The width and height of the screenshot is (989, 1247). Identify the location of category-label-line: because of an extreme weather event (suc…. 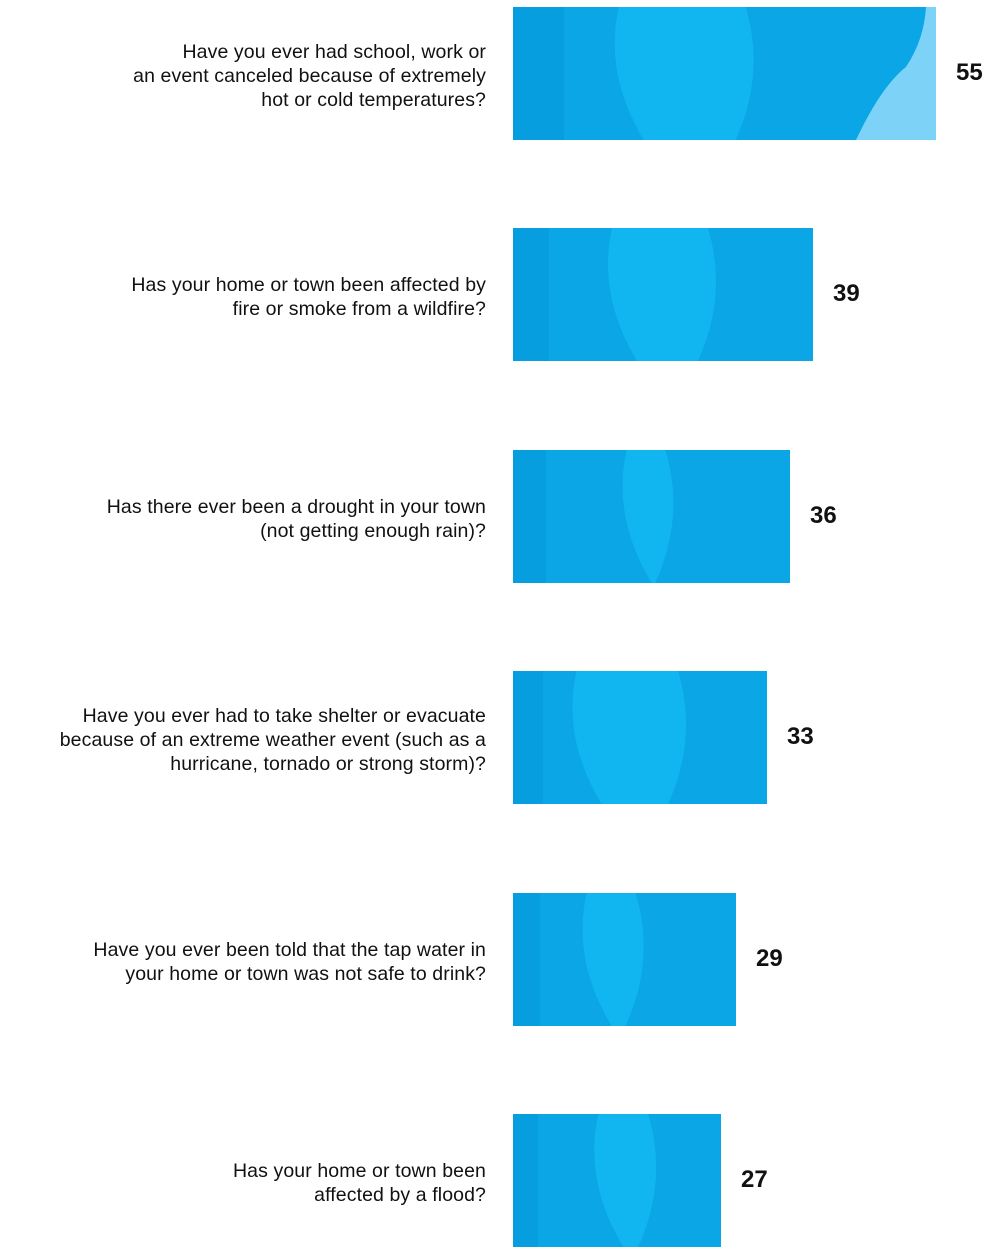
(272, 740).